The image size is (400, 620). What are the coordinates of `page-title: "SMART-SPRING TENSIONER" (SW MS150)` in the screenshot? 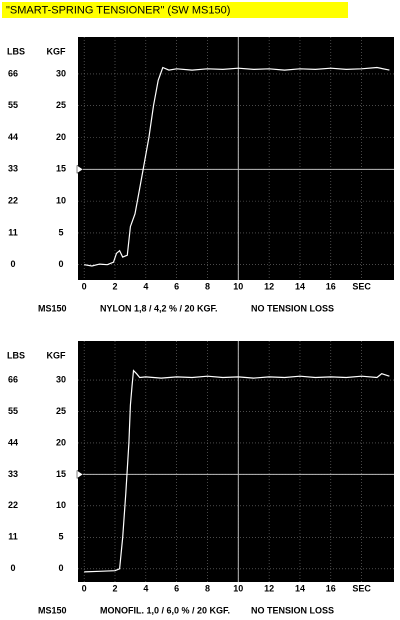 It's located at (118, 10).